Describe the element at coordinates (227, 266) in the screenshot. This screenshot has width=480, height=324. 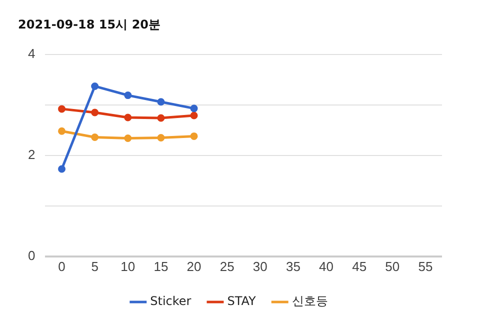
I see `x-tick-label: 25` at that location.